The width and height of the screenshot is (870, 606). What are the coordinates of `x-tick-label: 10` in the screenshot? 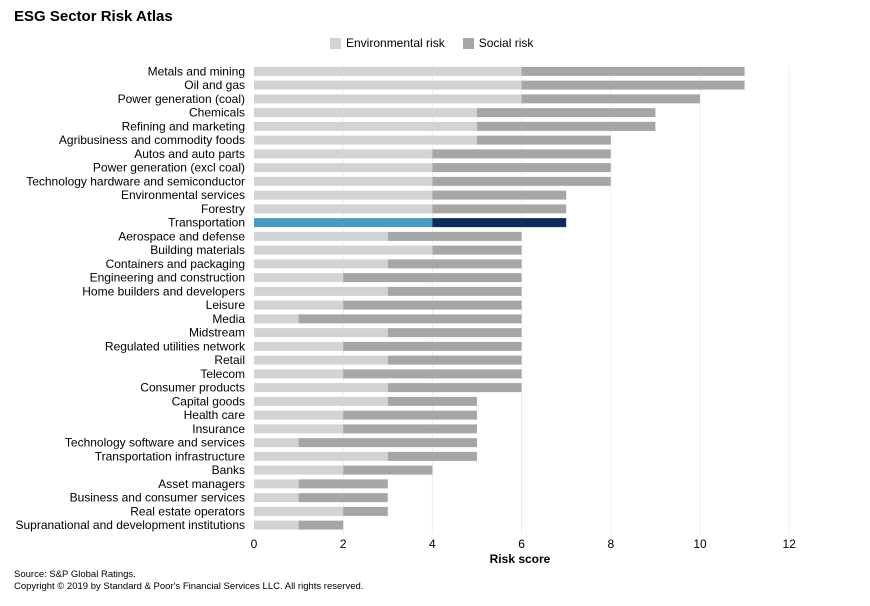 It's located at (700, 544).